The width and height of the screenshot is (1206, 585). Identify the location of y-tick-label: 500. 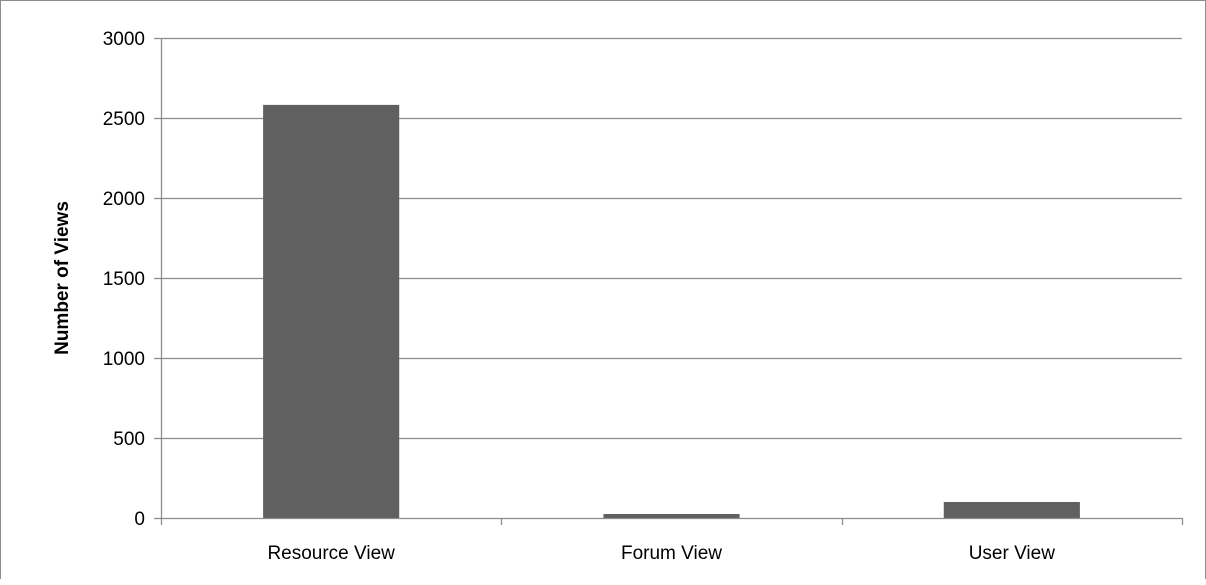
(129, 439).